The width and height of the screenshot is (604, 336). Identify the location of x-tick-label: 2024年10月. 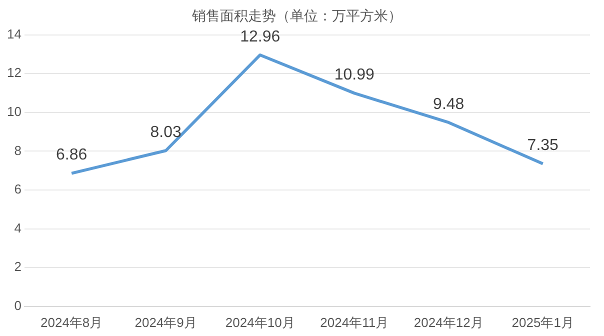
(260, 322).